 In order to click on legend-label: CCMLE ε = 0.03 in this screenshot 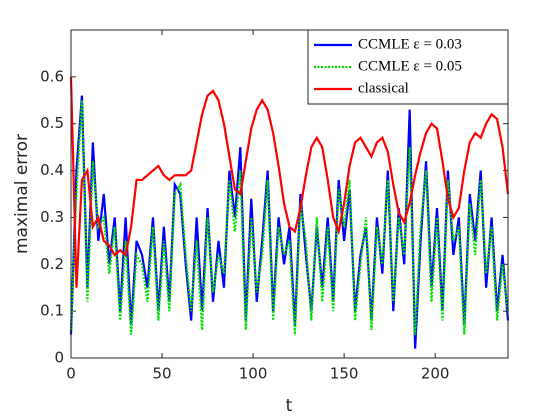, I will do `click(410, 44)`.